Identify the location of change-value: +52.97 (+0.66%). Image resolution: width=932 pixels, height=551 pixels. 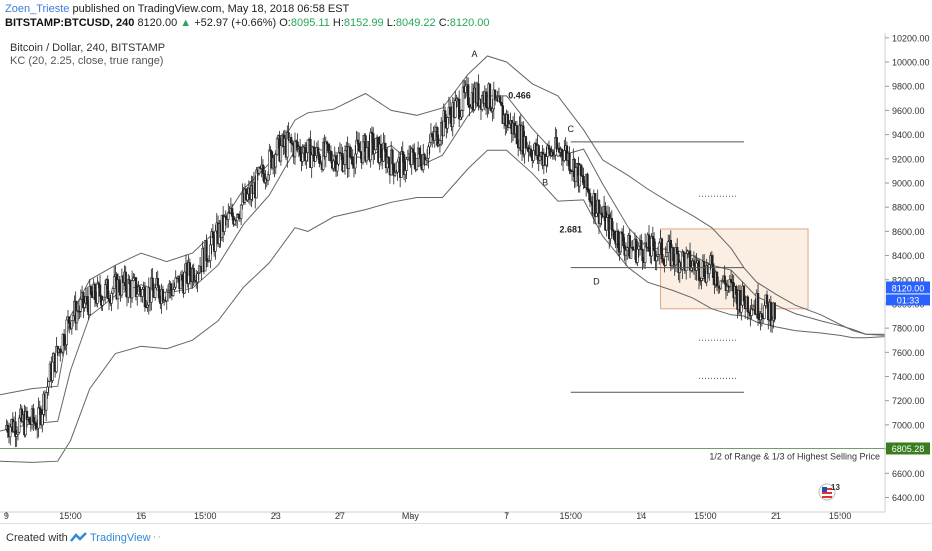
(235, 23).